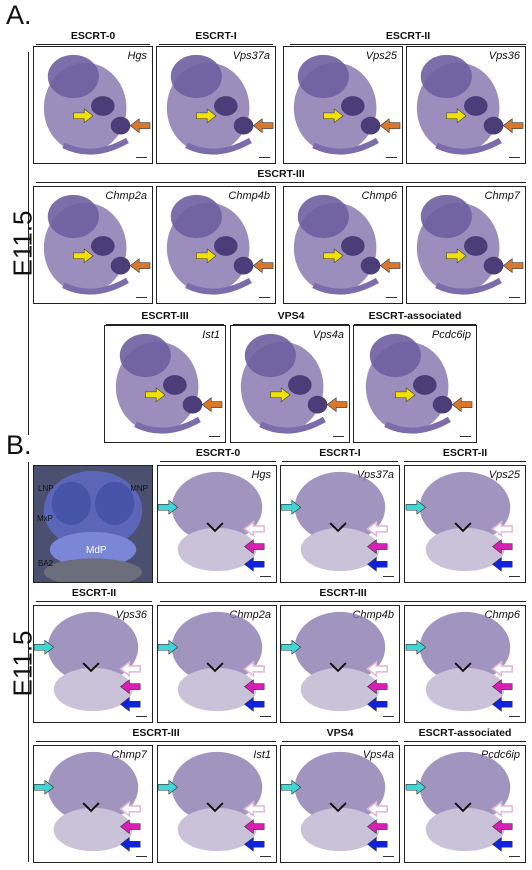 The width and height of the screenshot is (532, 870). Describe the element at coordinates (45, 518) in the screenshot. I see `label-mxp: MxP` at that location.